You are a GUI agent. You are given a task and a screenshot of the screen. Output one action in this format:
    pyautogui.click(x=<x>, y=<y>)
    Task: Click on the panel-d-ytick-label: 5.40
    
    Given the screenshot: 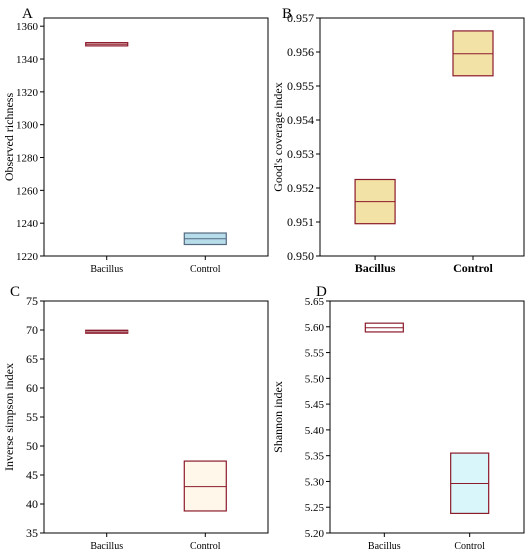 What is the action you would take?
    pyautogui.click(x=315, y=431)
    